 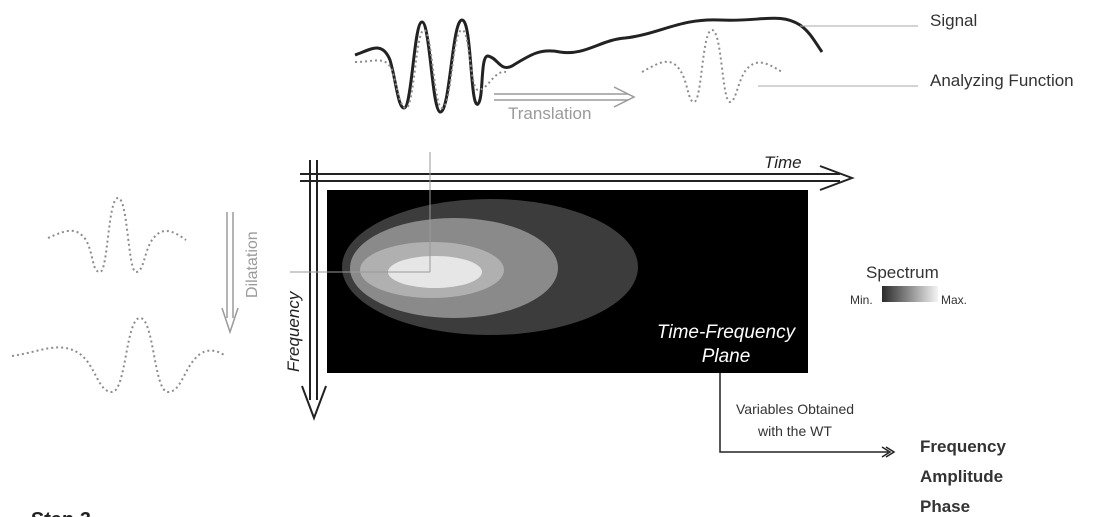 I want to click on spectrum-min-label: Min., so click(x=861, y=300).